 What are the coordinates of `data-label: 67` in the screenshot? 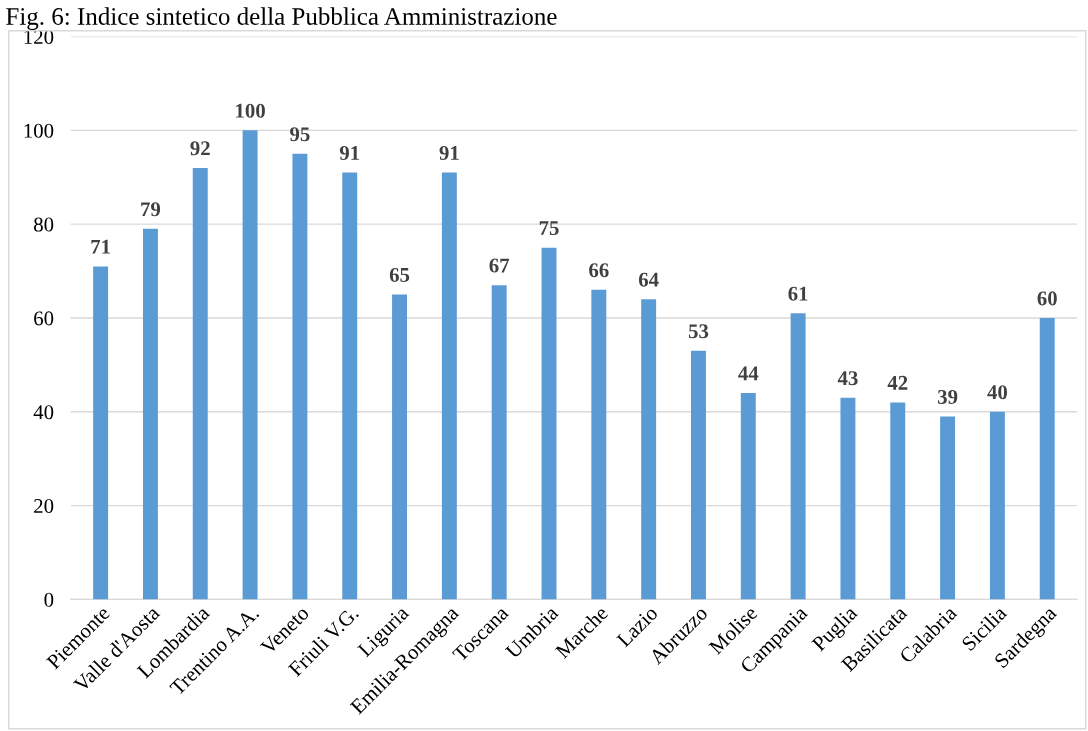 It's located at (499, 265).